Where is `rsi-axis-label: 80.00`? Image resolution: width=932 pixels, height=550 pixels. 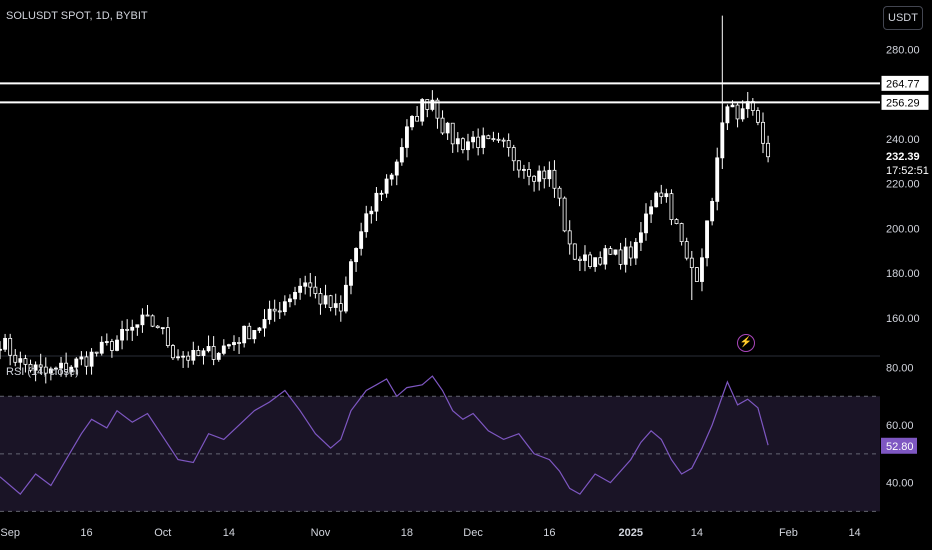
rsi-axis-label: 80.00 is located at coordinates (900, 369).